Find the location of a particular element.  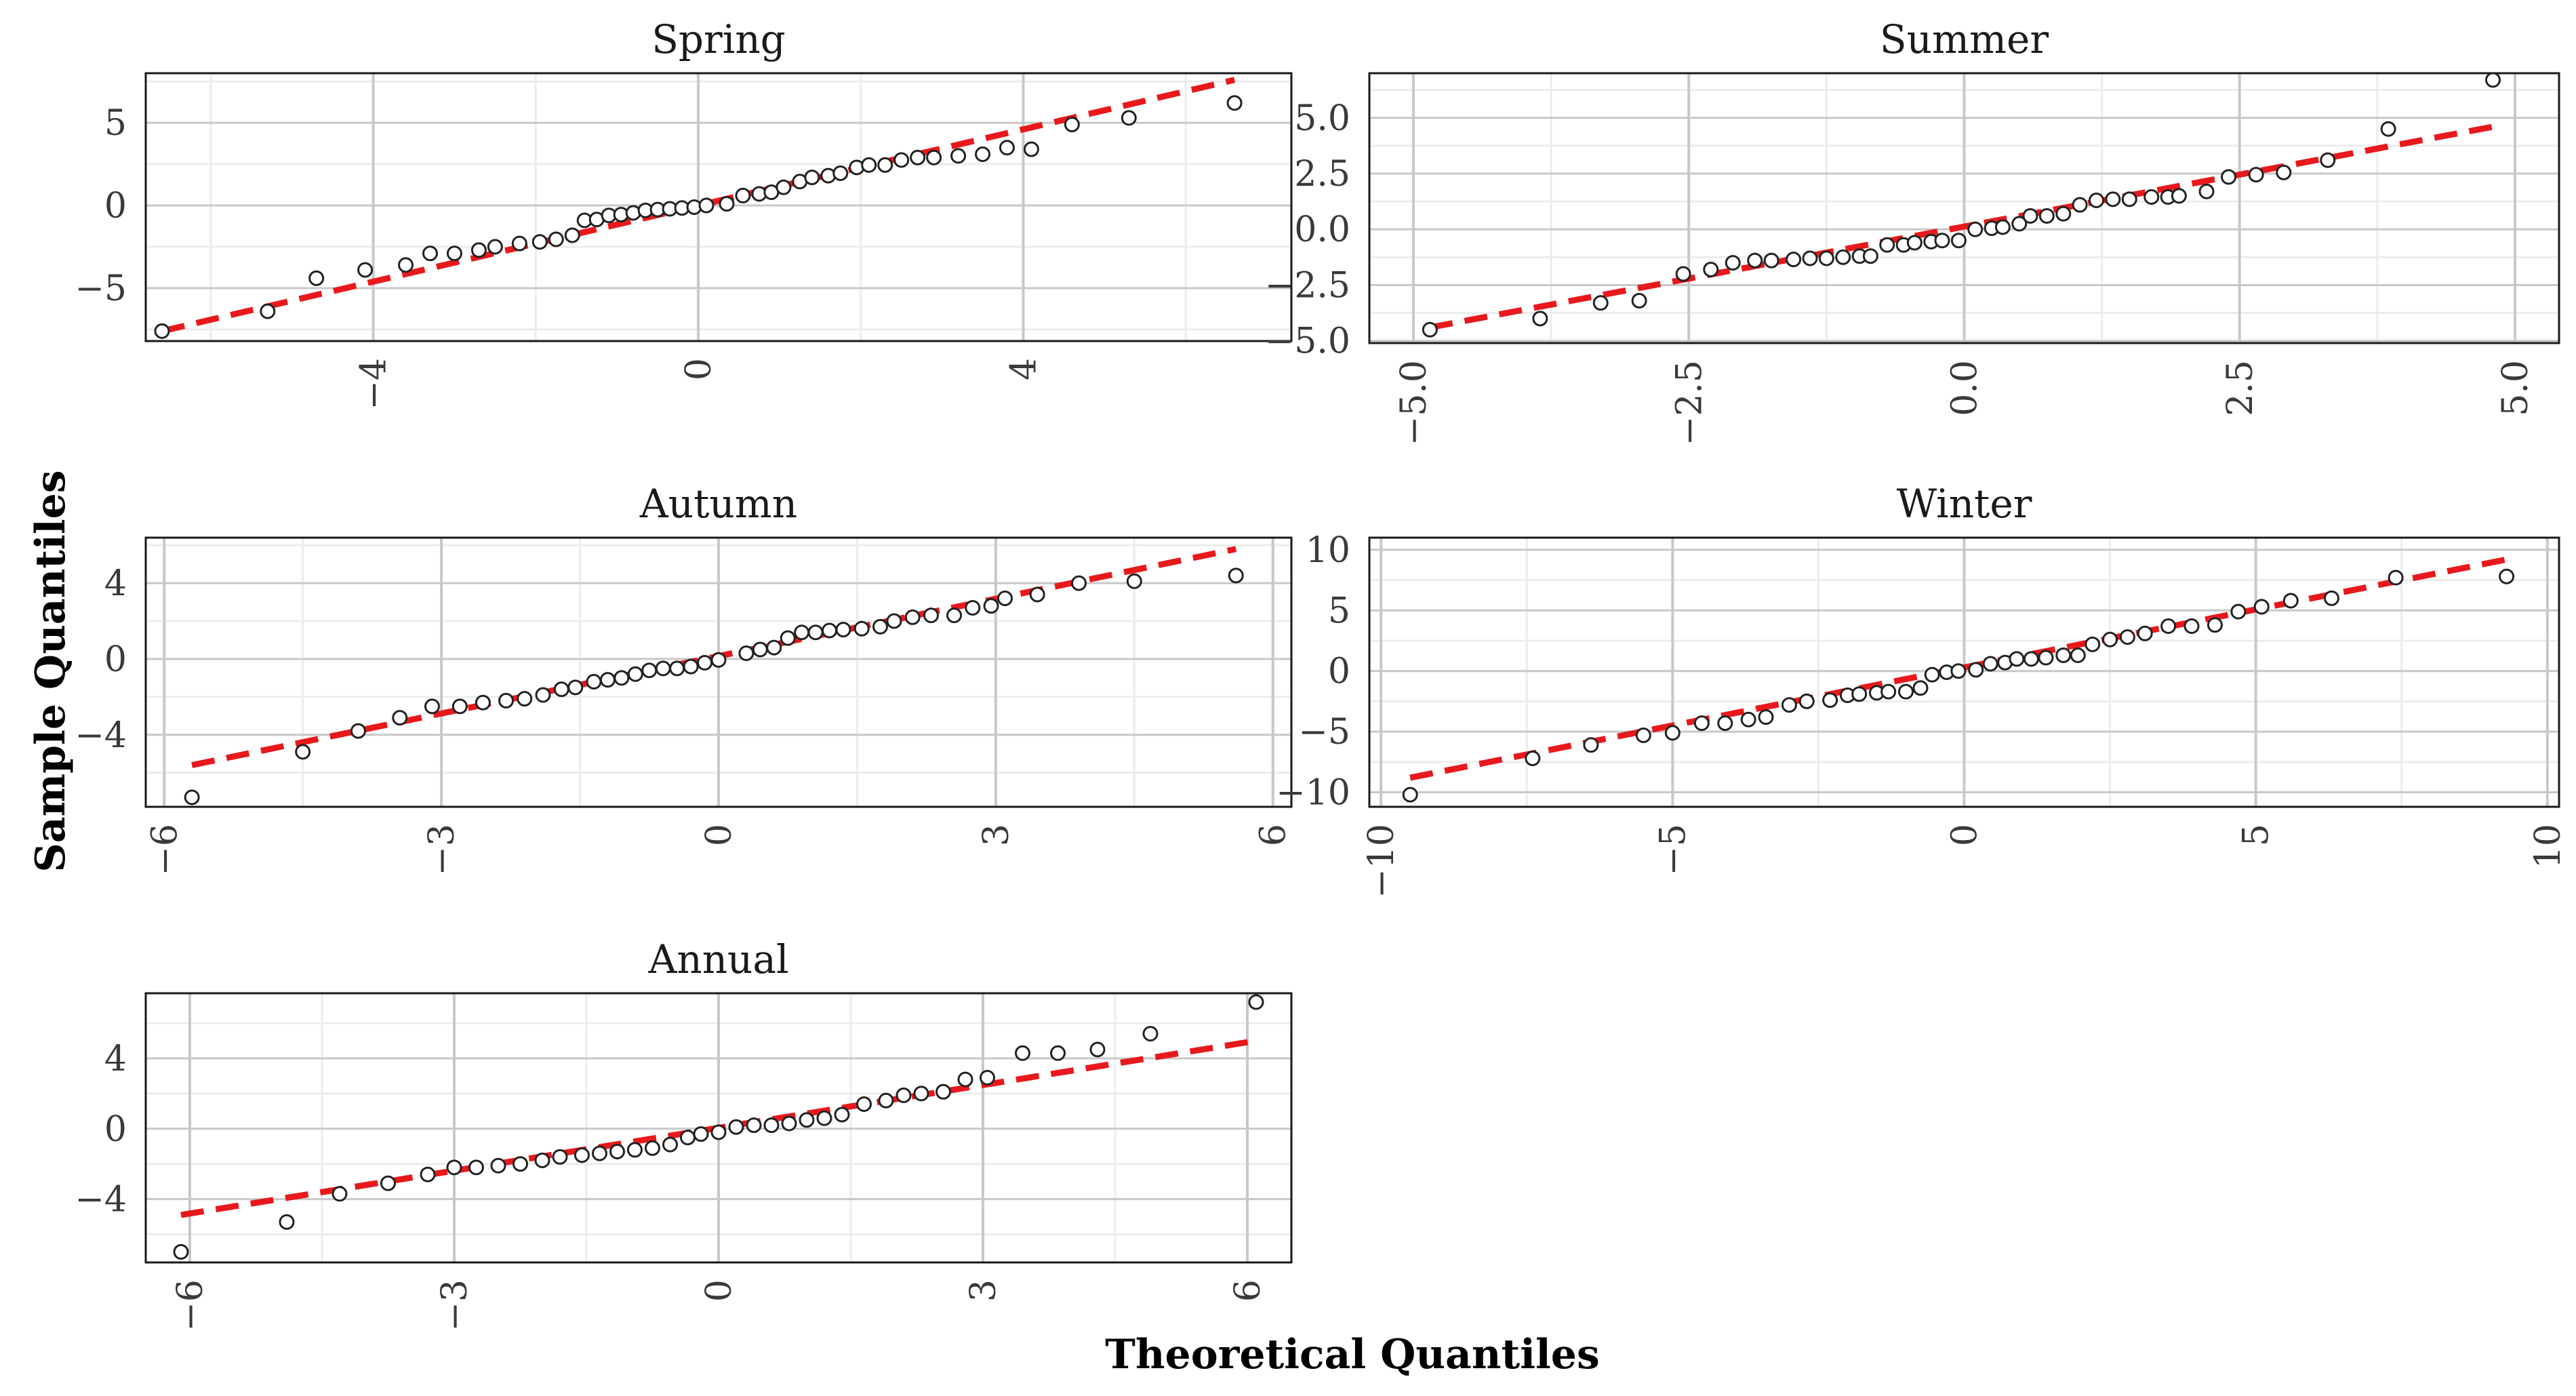

summer-title: Summer is located at coordinates (1964, 39).